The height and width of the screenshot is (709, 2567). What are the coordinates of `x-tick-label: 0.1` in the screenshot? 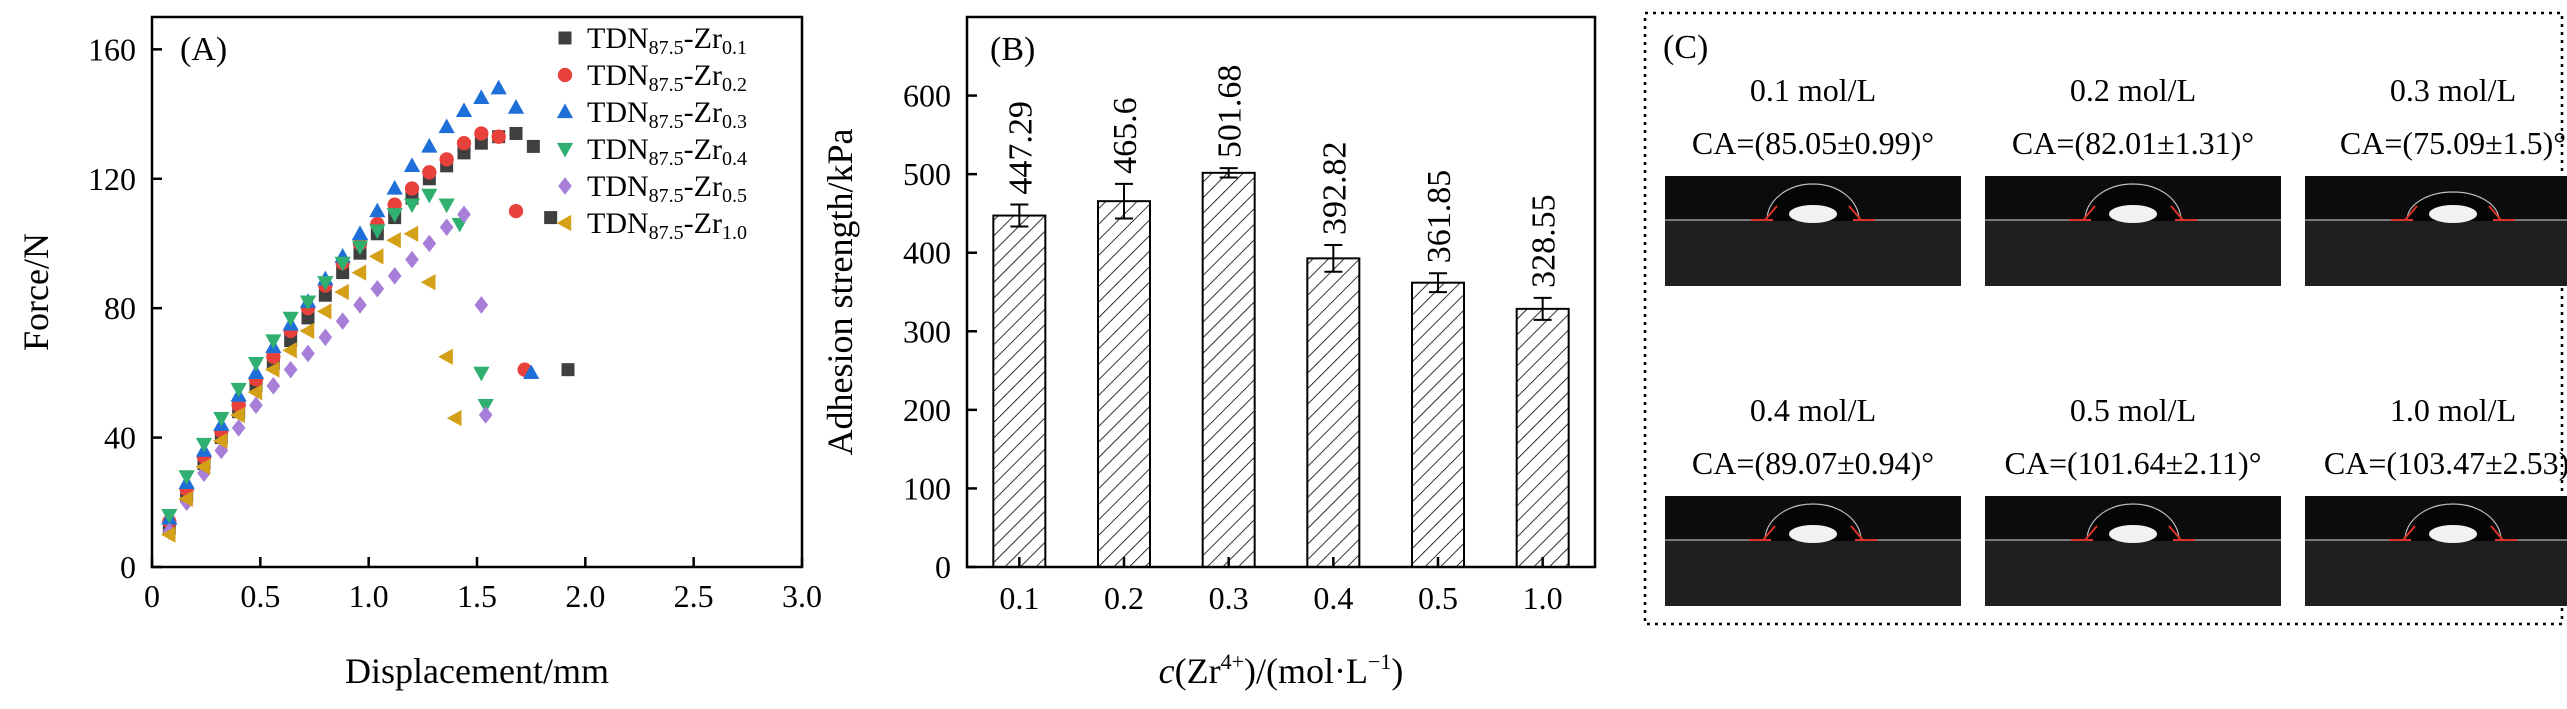 It's located at (1019, 598).